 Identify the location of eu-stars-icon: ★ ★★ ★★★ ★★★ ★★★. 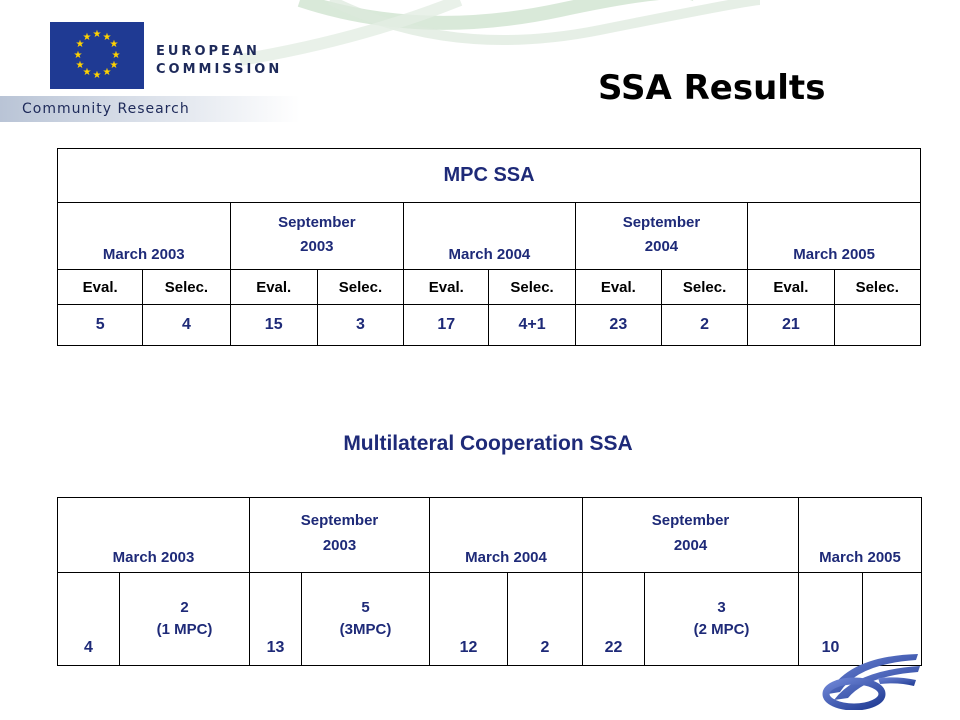
(97, 55).